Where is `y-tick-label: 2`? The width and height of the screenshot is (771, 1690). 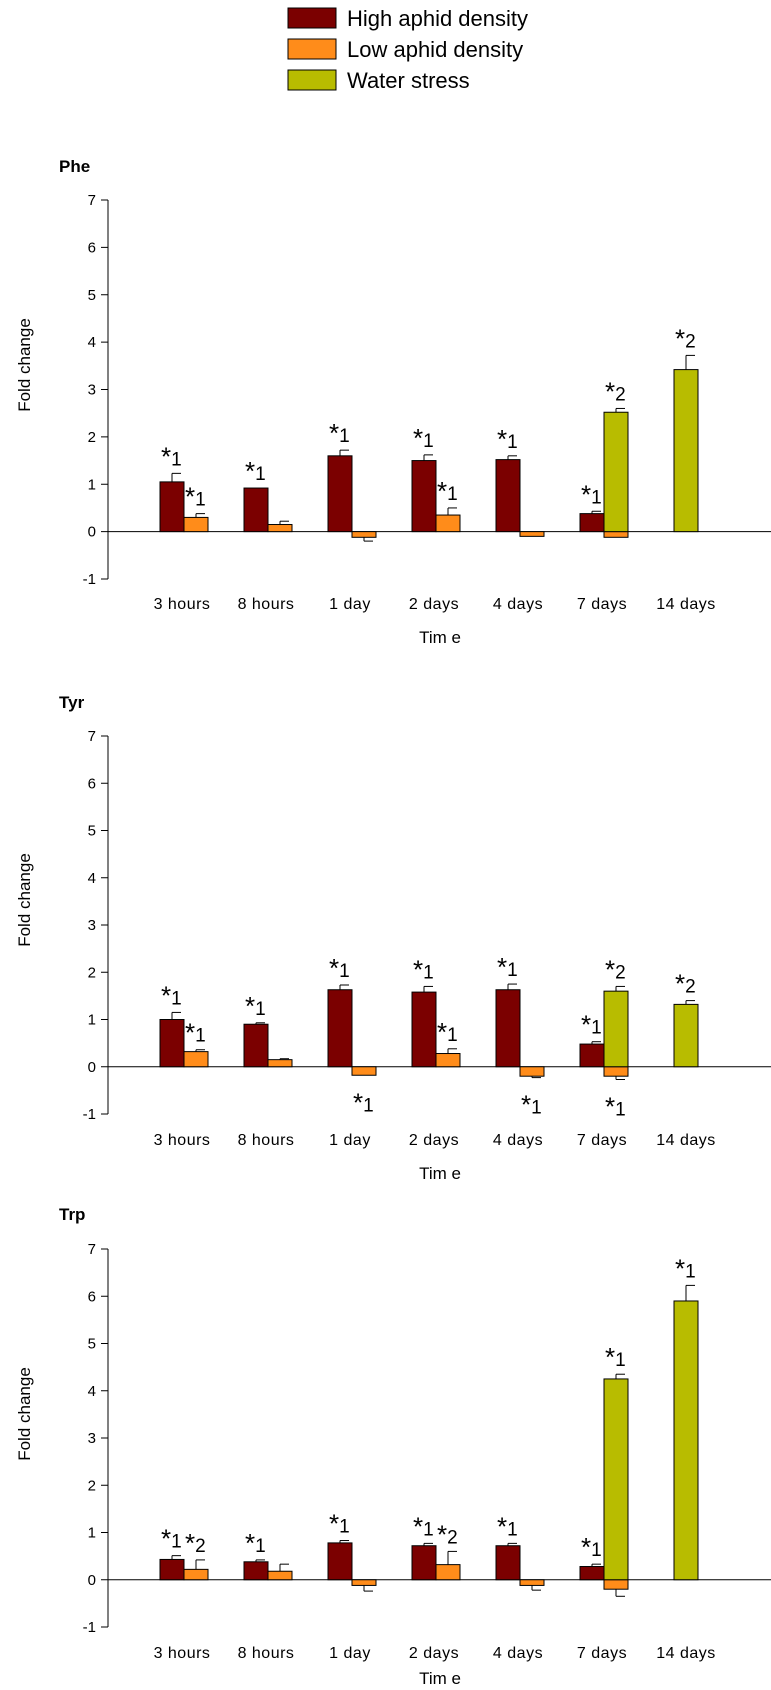
y-tick-label: 2 is located at coordinates (92, 1485).